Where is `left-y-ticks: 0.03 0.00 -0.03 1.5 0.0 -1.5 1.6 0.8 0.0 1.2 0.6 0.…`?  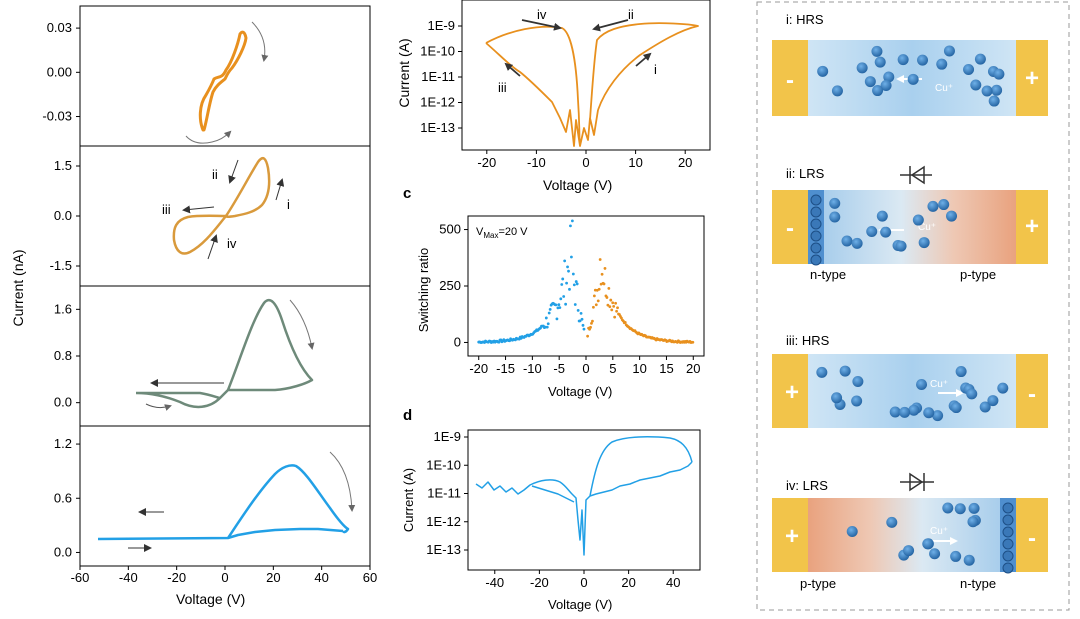
left-y-ticks: 0.03 0.00 -0.03 1.5 0.0 -1.5 1.6 0.8 0.0 1.2 0.6 0.… is located at coordinates (61, 289).